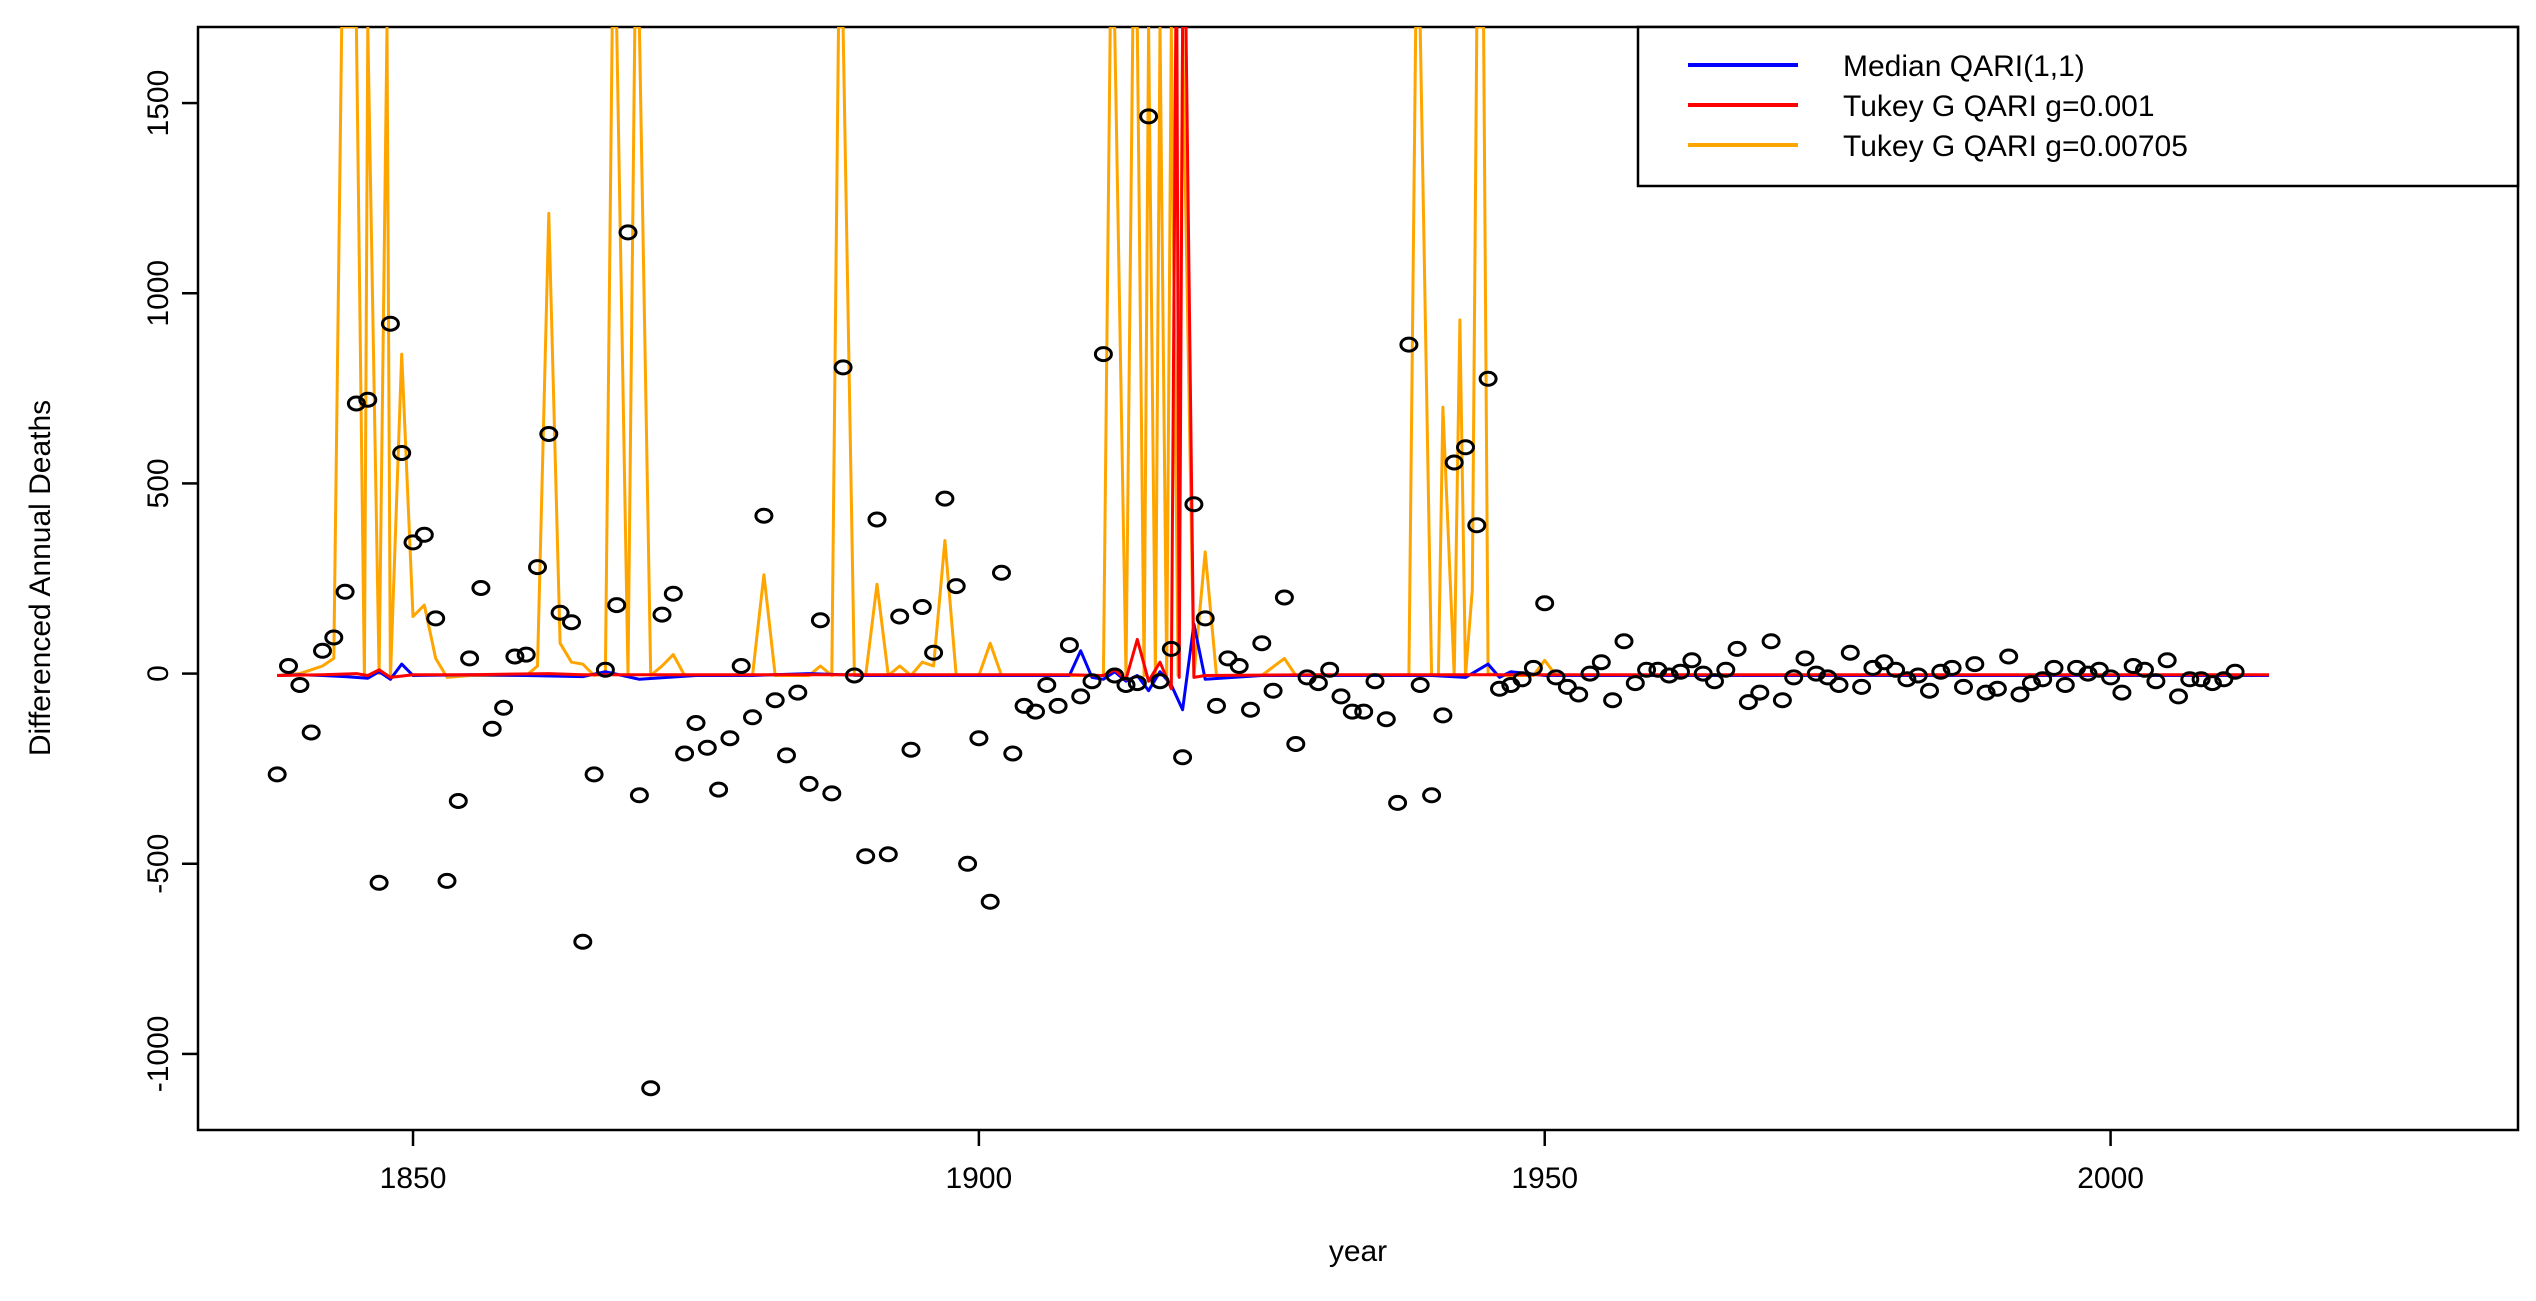  Describe the element at coordinates (1544, 1178) in the screenshot. I see `x-tick-label: 1950` at that location.